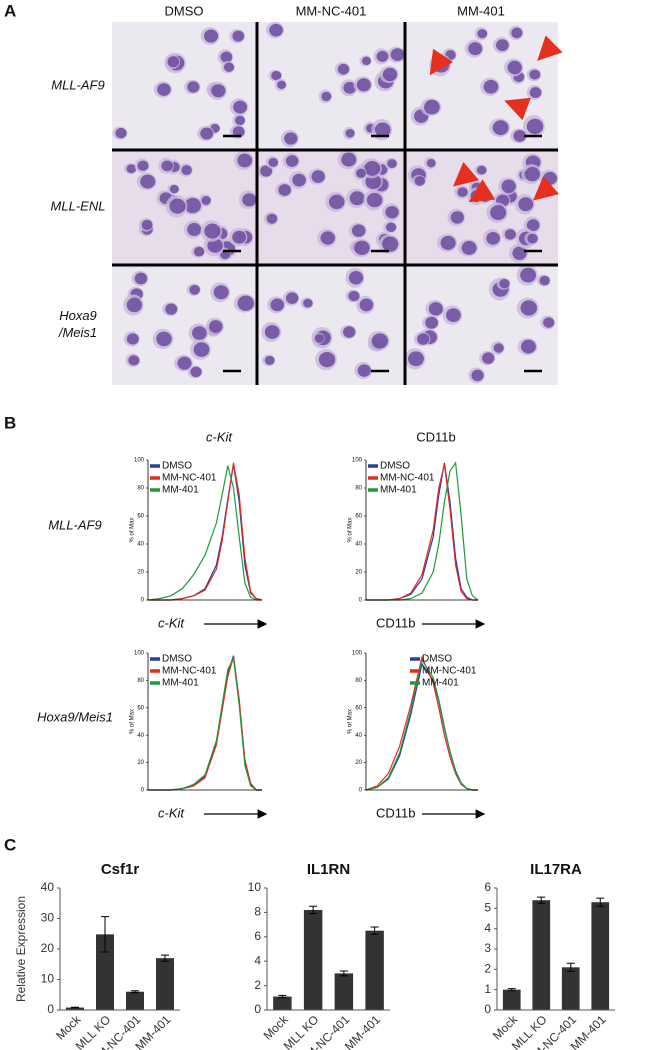  I want to click on y-tick-label: 20, so click(358, 573).